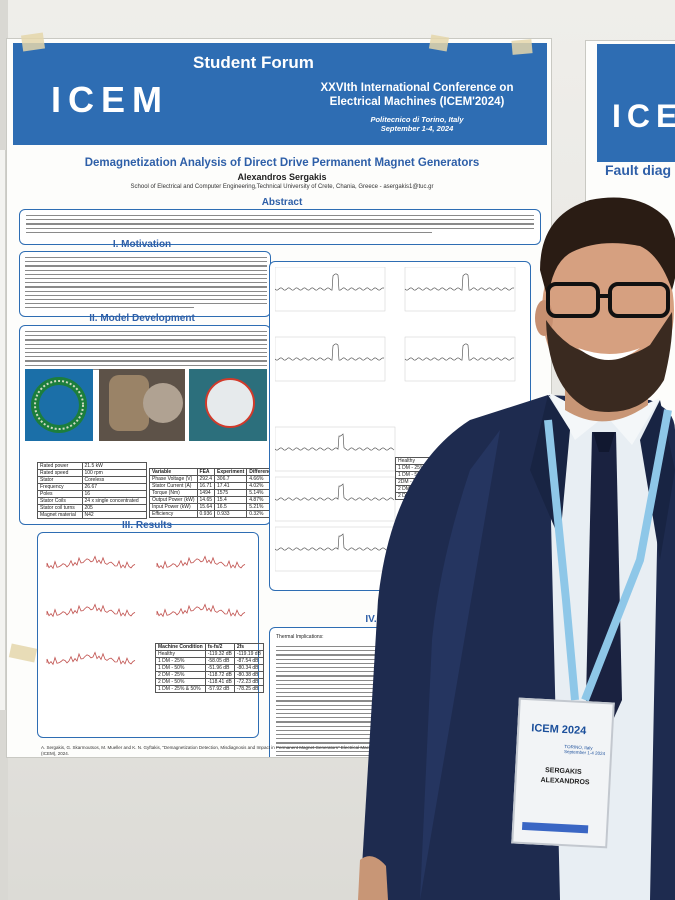 Image resolution: width=675 pixels, height=900 pixels. I want to click on tie, so click(604, 586).